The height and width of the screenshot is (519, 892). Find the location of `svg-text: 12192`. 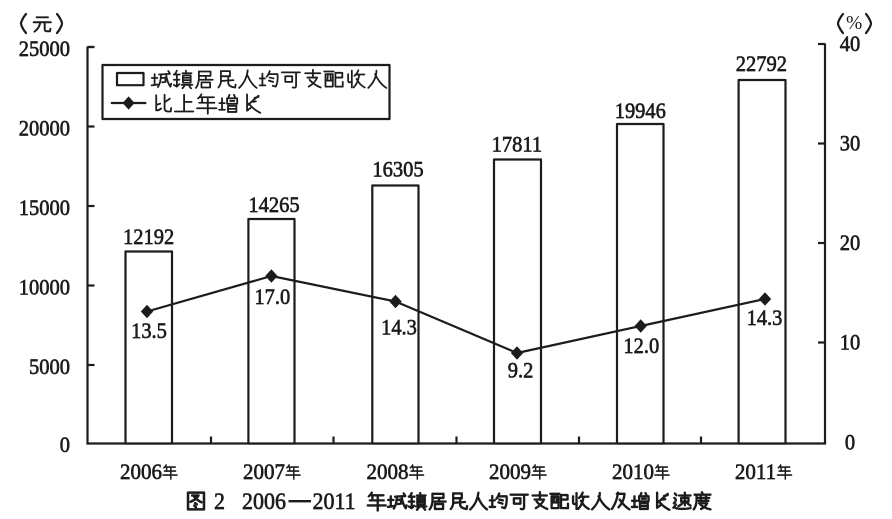

svg-text: 12192 is located at coordinates (148, 236).